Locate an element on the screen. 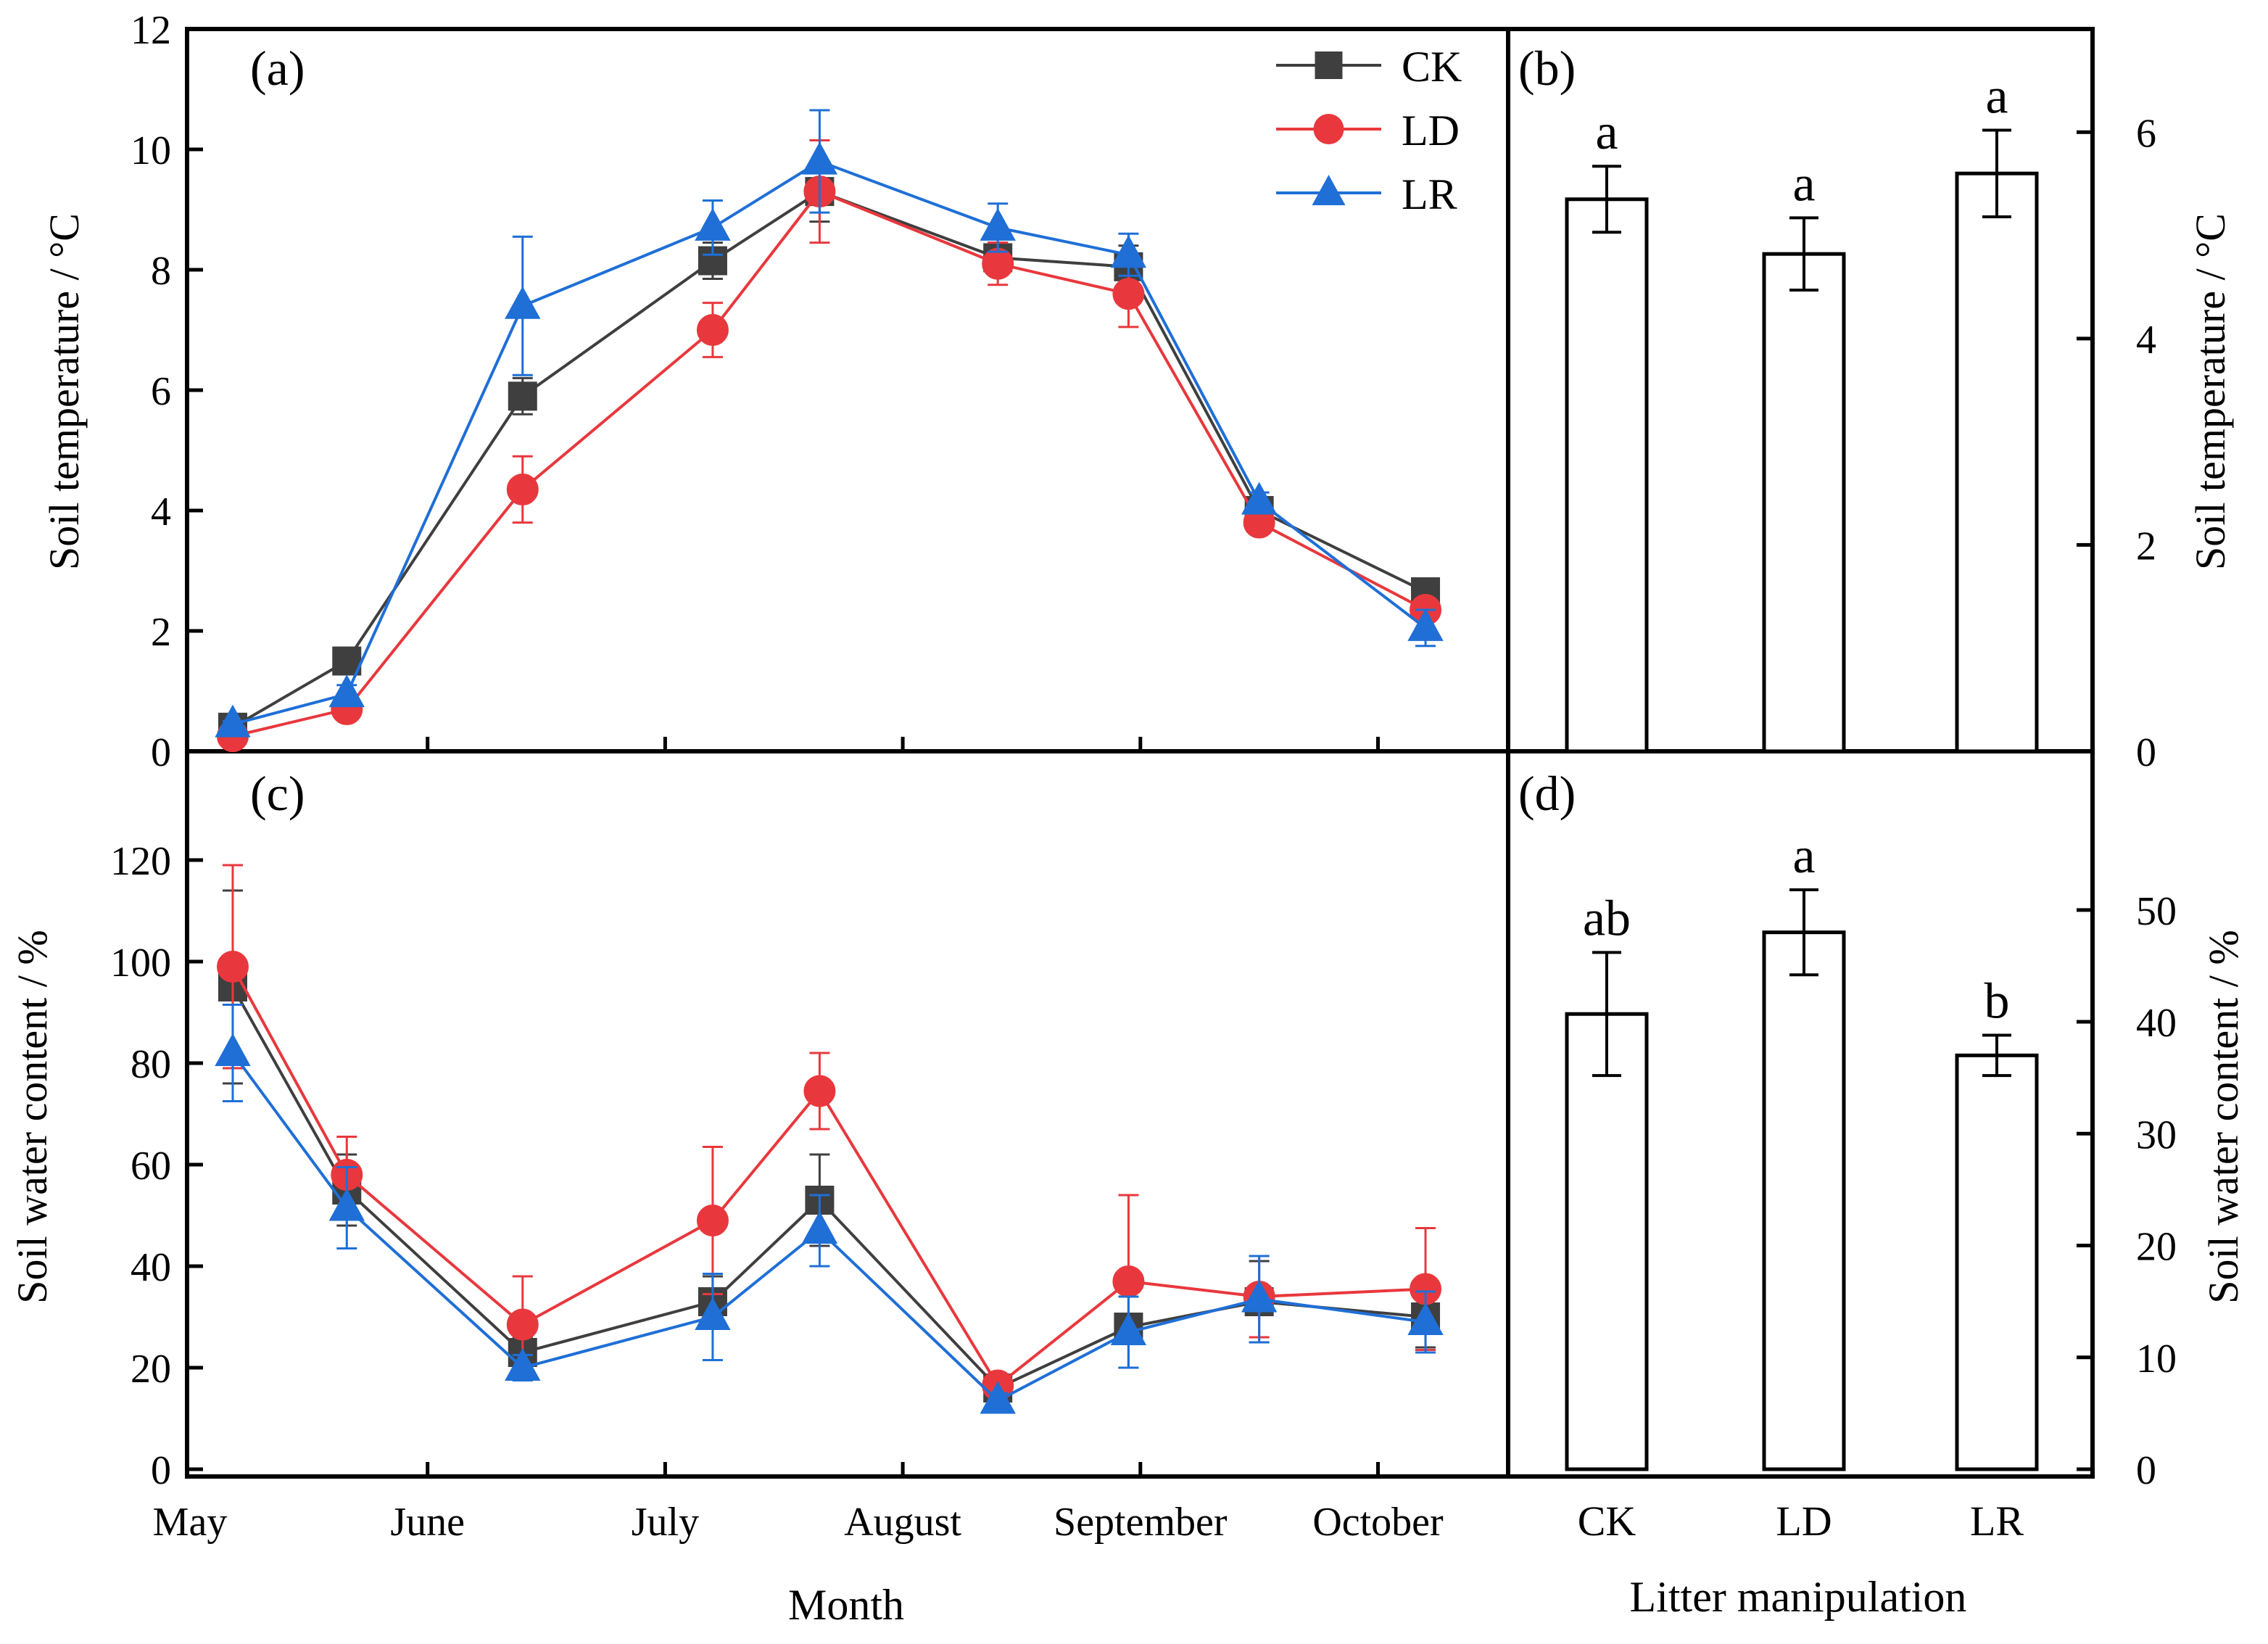 This screenshot has height=1644, width=2268. legend: CK LD LR is located at coordinates (1369, 130).